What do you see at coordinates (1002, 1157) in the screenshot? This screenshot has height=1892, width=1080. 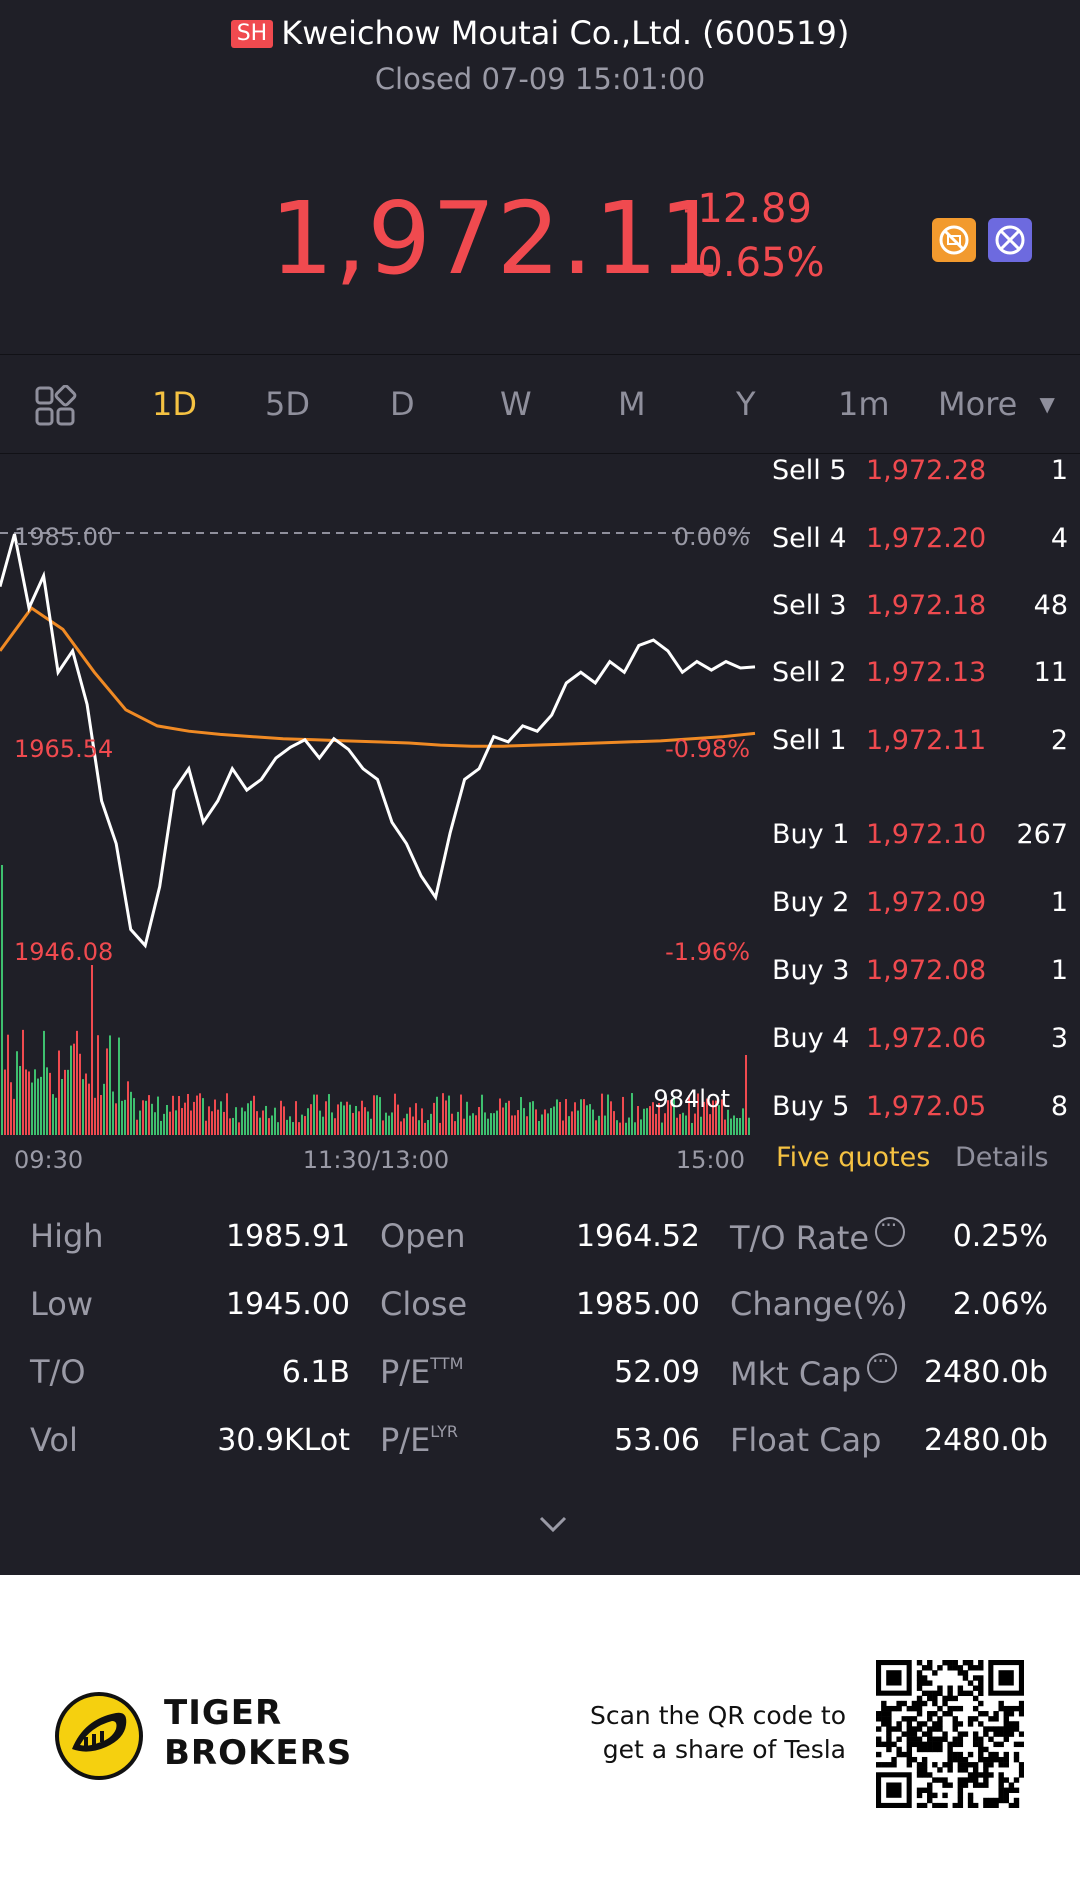 I see `tab-details: Details` at bounding box center [1002, 1157].